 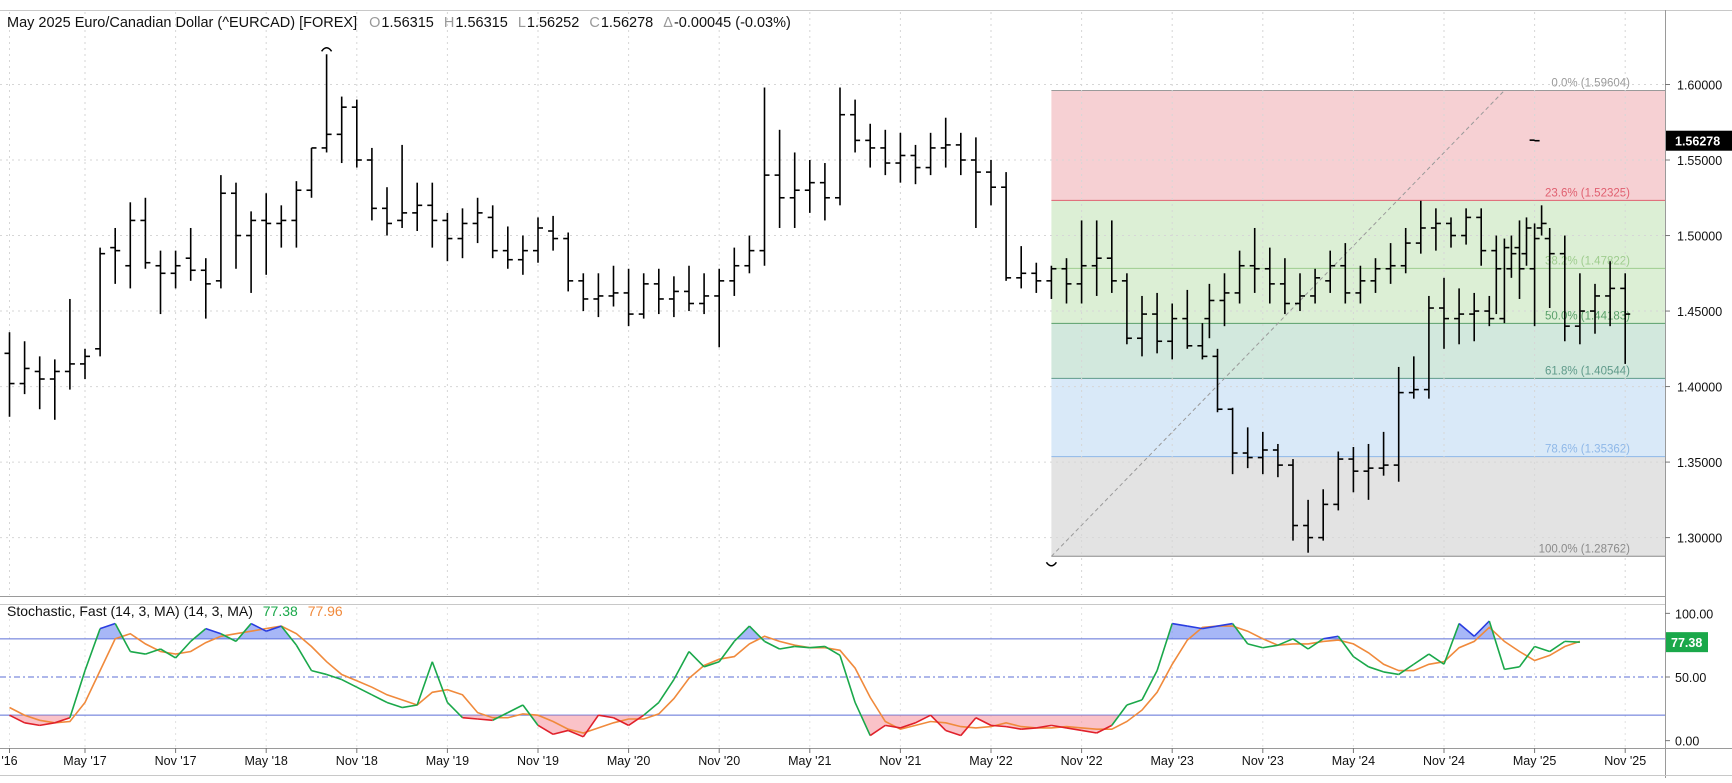 I want to click on time-axis-label: May '21, so click(x=809, y=761).